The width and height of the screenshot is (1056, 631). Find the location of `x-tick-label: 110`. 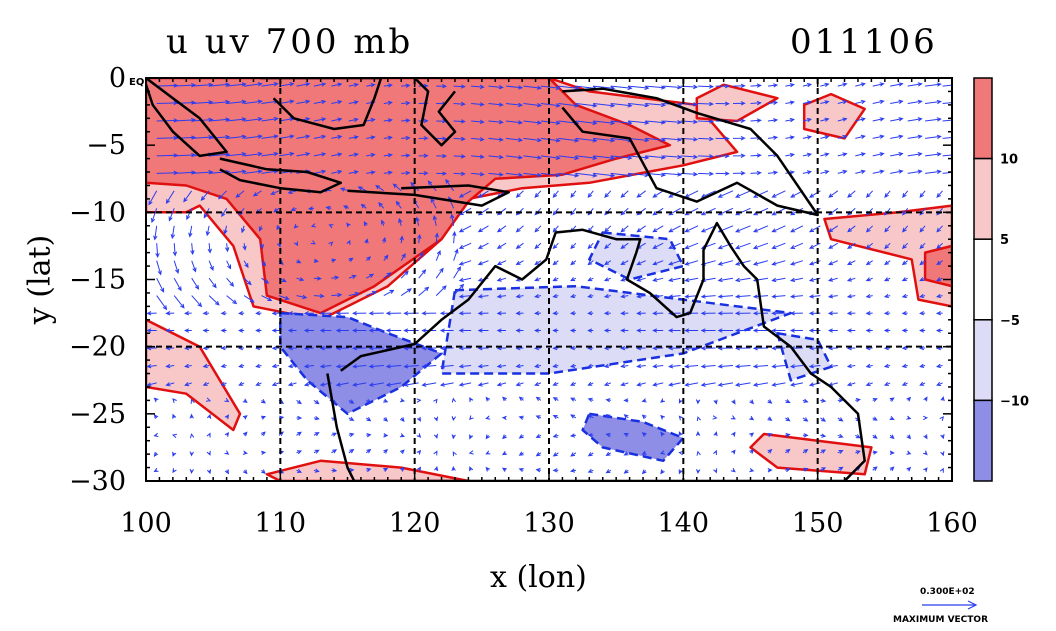

x-tick-label: 110 is located at coordinates (281, 523).